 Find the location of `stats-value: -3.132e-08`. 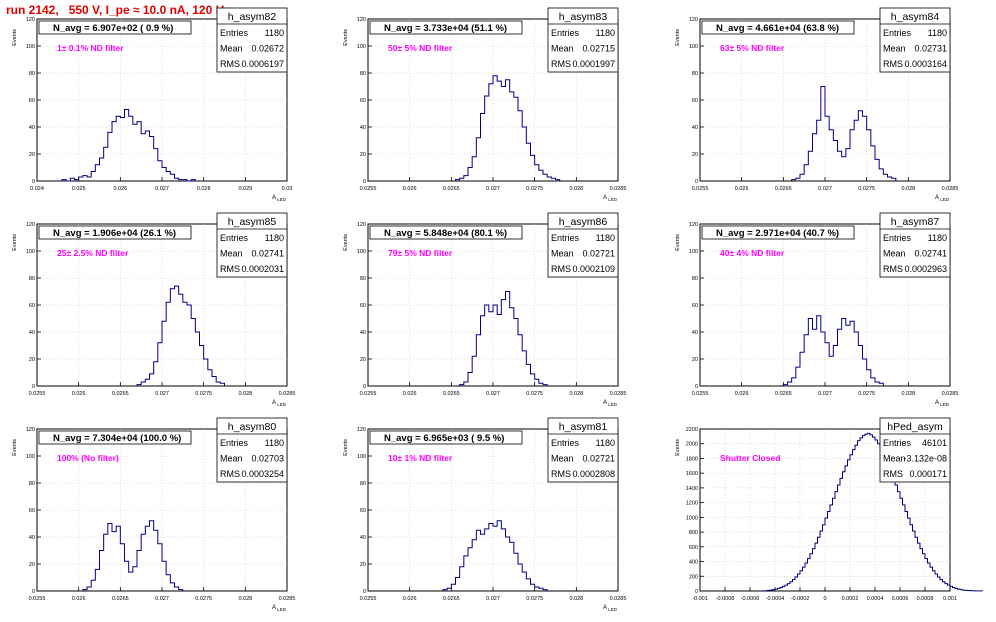

stats-value: -3.132e-08 is located at coordinates (925, 459).